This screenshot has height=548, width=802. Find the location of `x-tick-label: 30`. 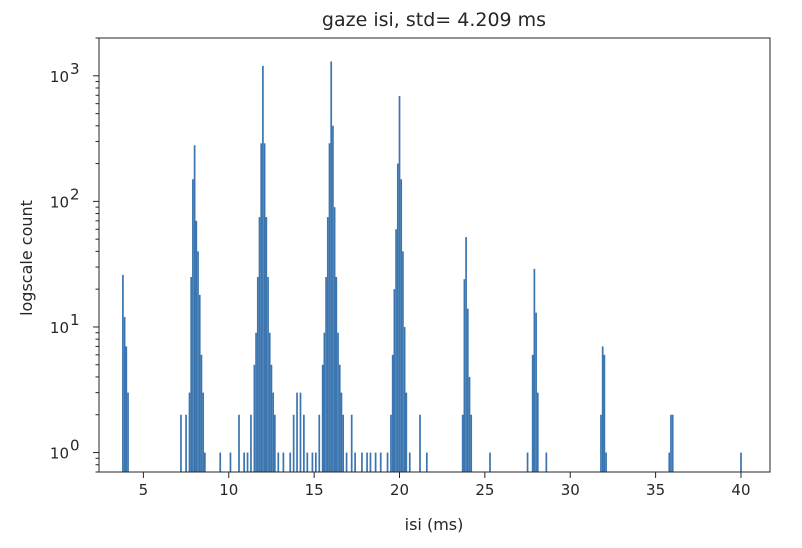

x-tick-label: 30 is located at coordinates (570, 490).